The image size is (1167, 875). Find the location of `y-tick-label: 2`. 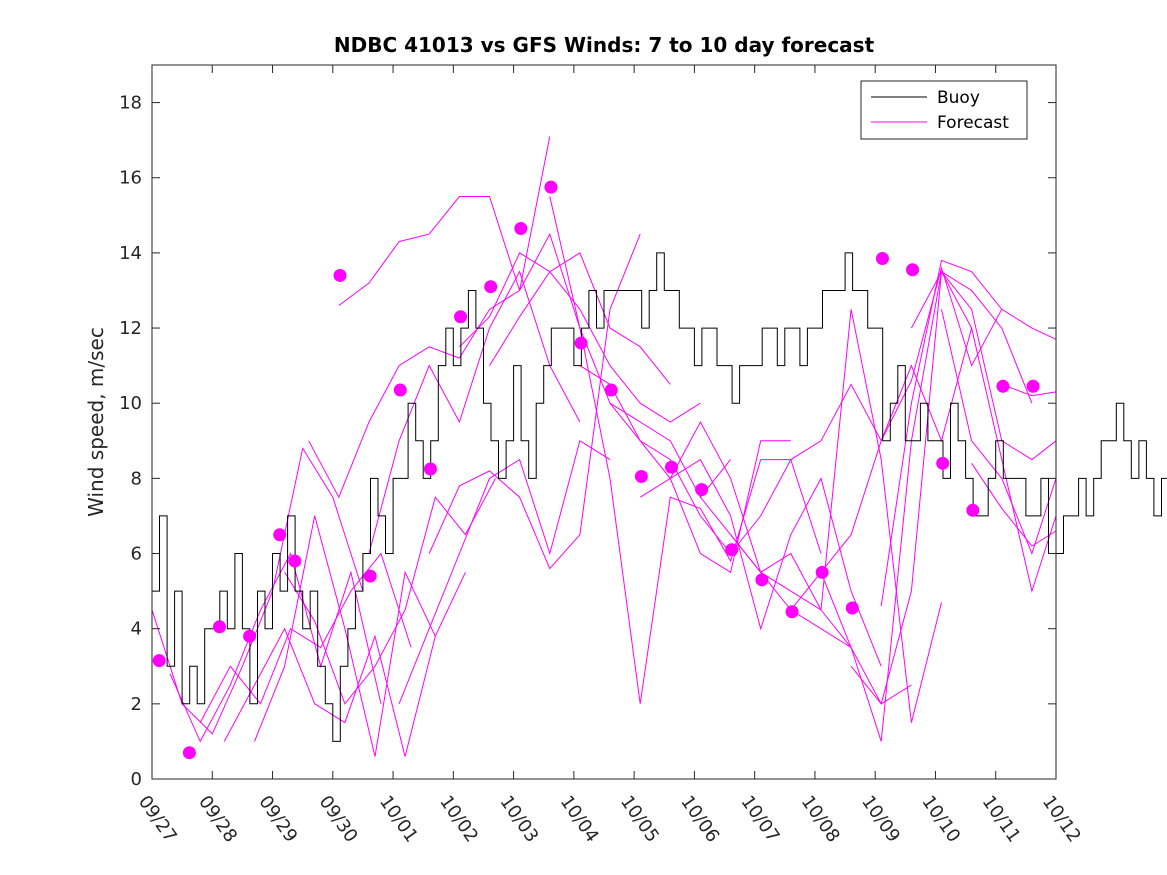

y-tick-label: 2 is located at coordinates (136, 704).